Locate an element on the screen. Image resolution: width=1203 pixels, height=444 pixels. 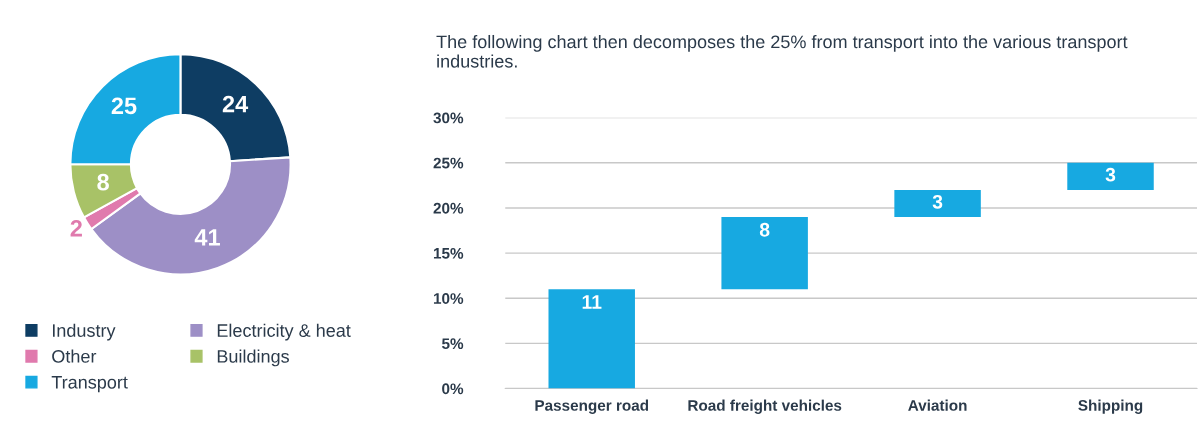
y-tick-label: 15% is located at coordinates (448, 253).